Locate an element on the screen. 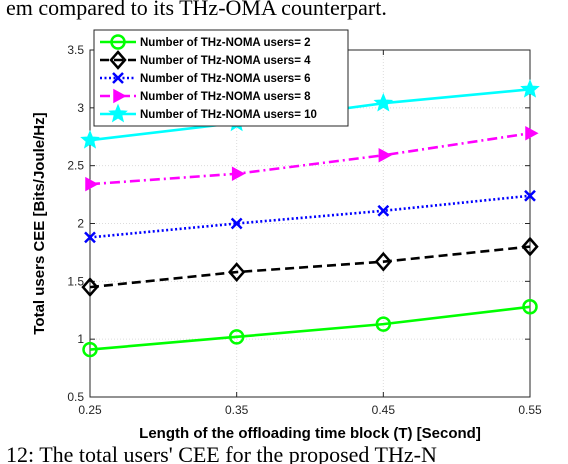 The image size is (568, 464). legend-label: Number of THz-NOMA users= 8 is located at coordinates (225, 97).